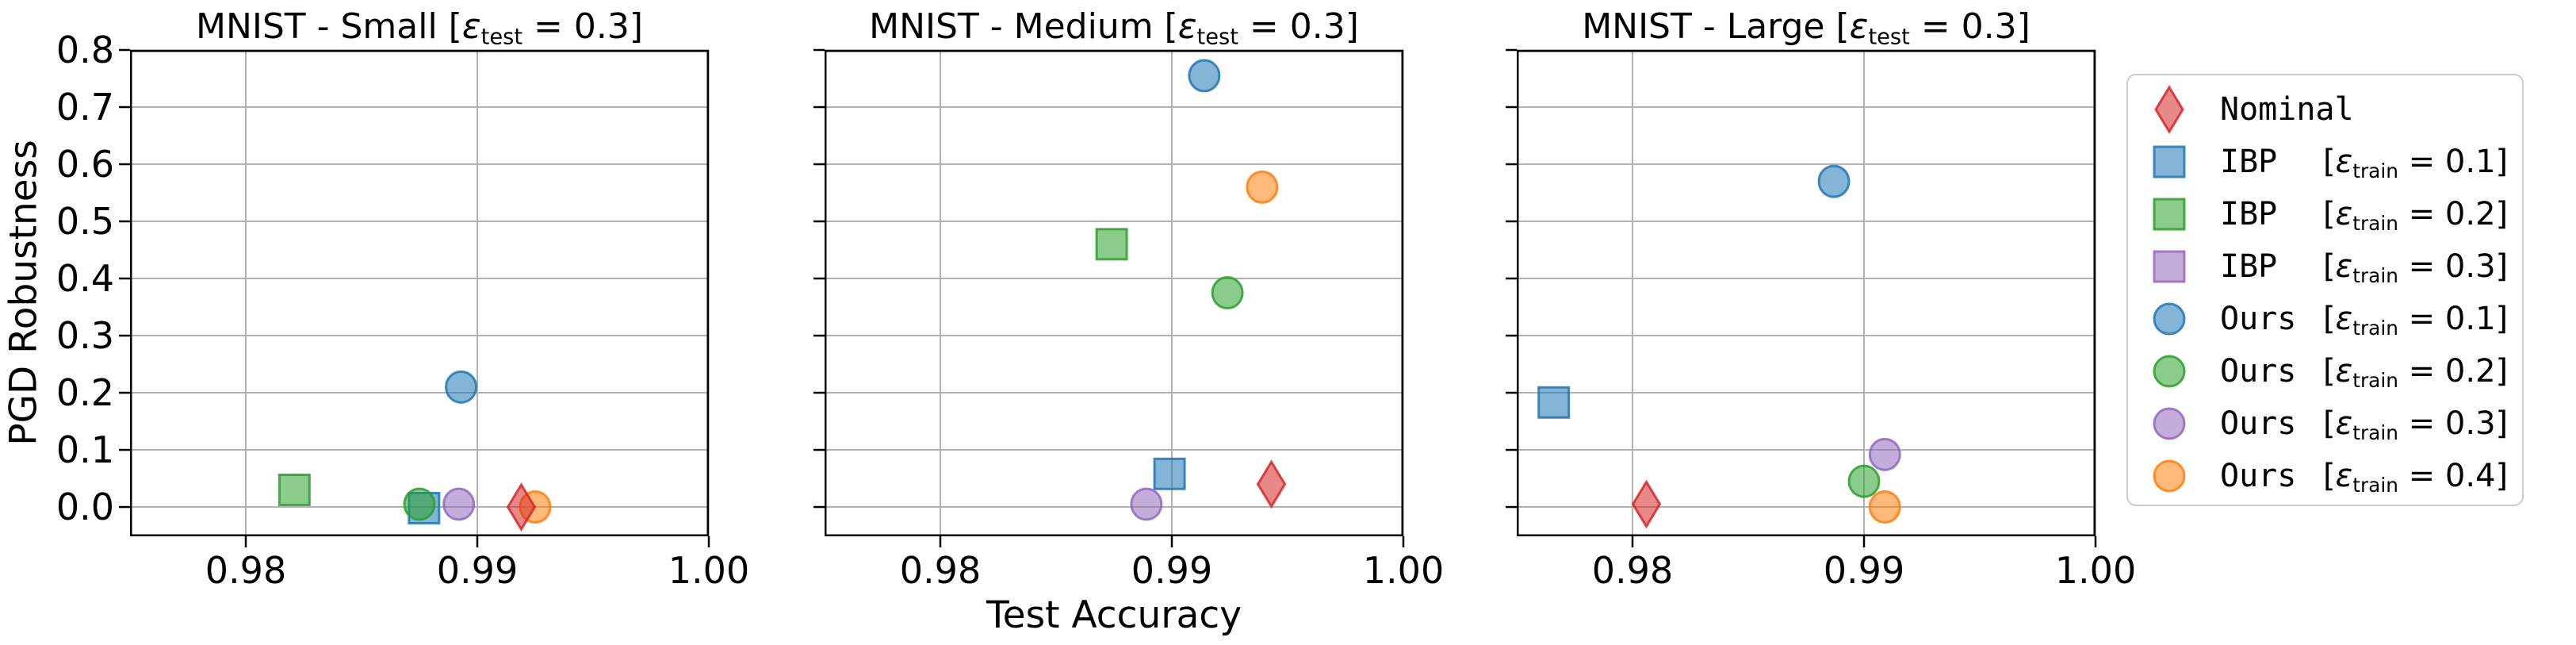 This screenshot has height=645, width=2576. I want to click on square-glyph, so click(2169, 162).